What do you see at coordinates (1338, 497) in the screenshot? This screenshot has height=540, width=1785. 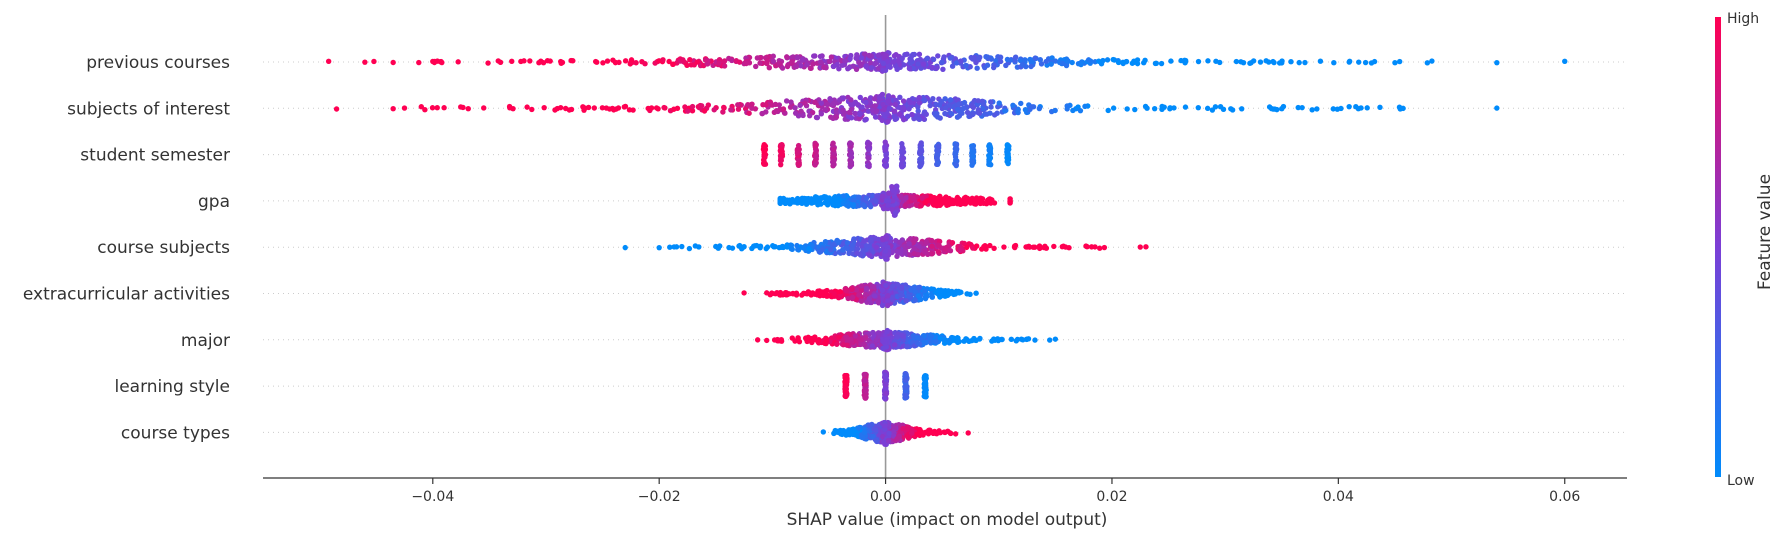 I see `x-tick-label: 0.04` at bounding box center [1338, 497].